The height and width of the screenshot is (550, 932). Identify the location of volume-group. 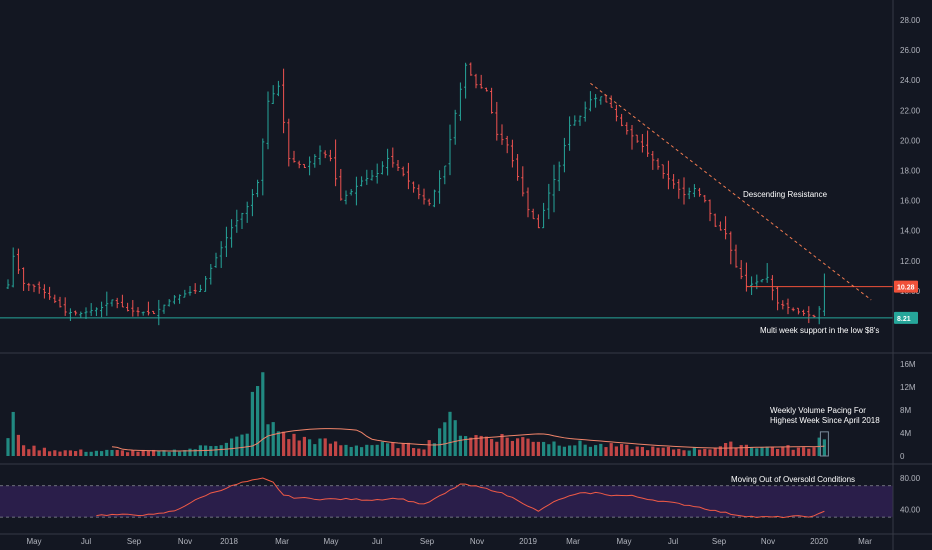
(417, 414).